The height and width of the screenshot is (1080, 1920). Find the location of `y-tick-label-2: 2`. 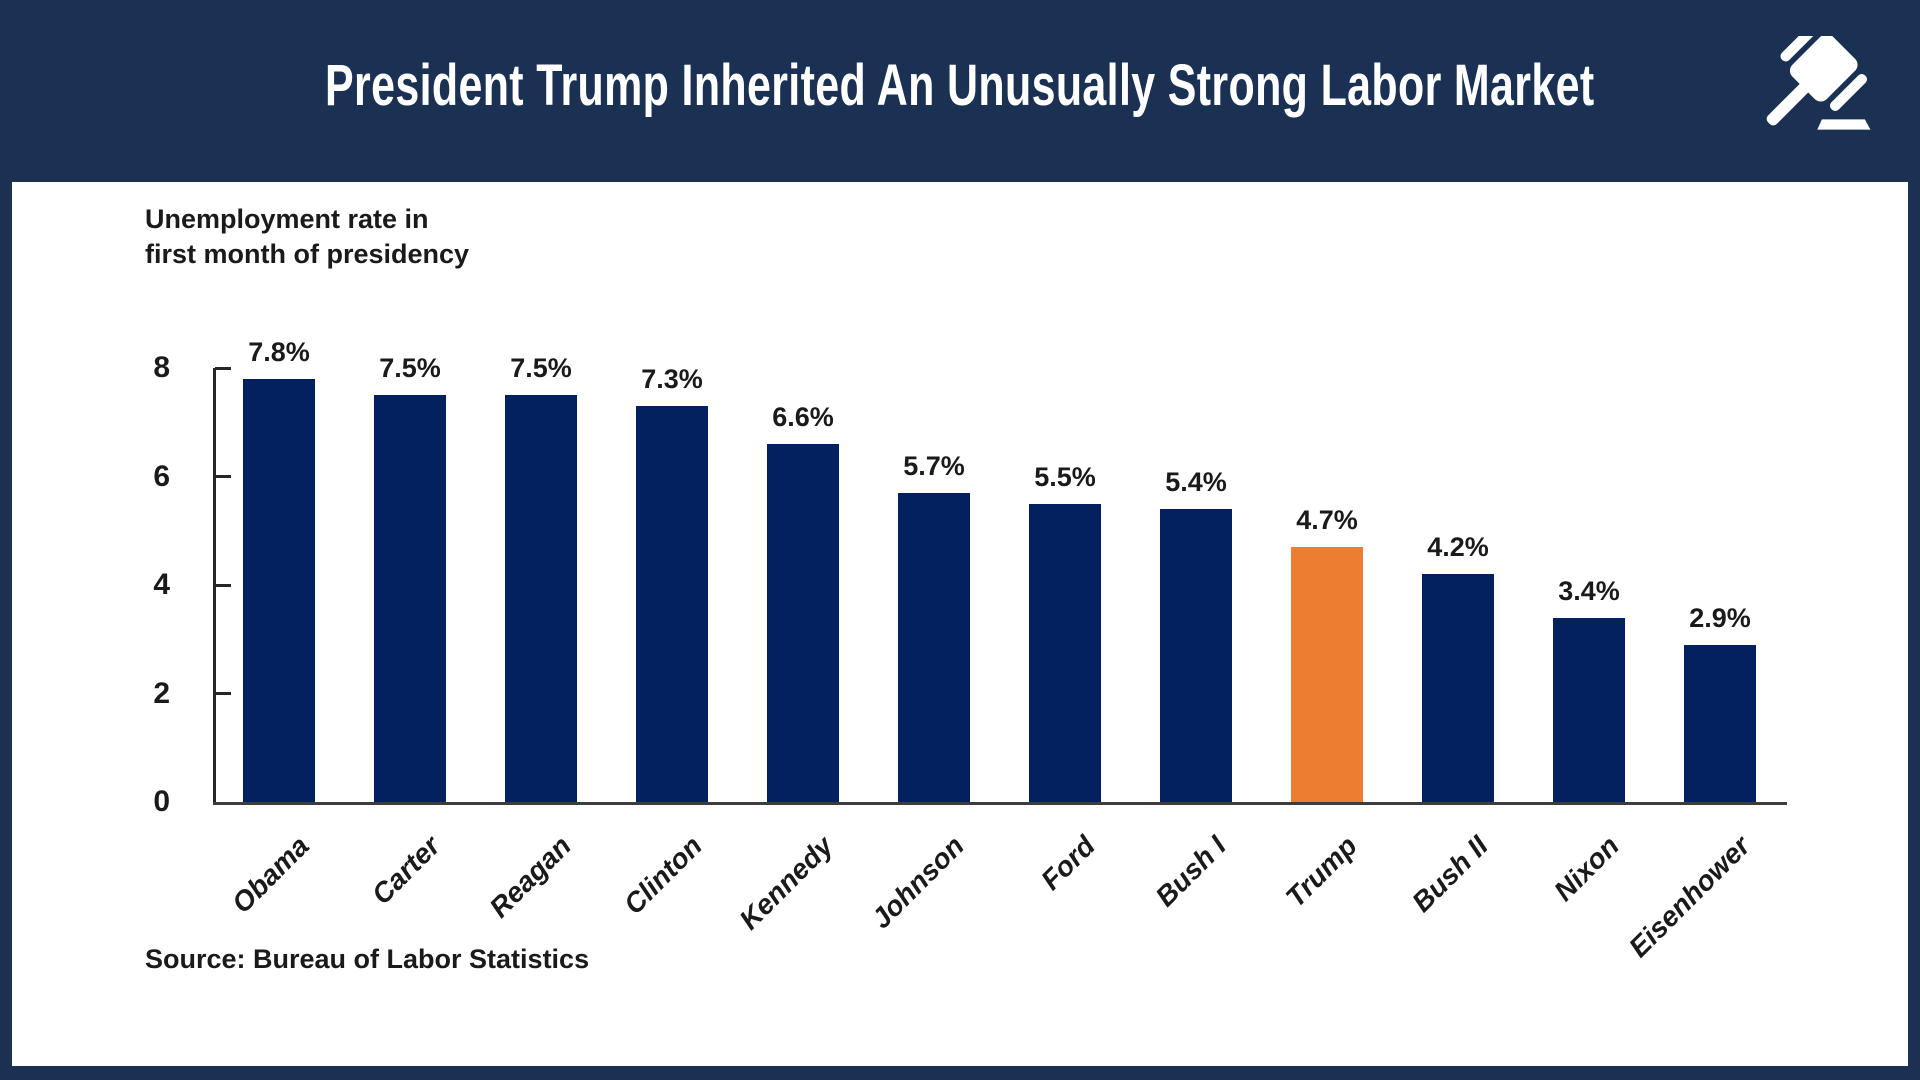

y-tick-label-2: 2 is located at coordinates (161, 693).